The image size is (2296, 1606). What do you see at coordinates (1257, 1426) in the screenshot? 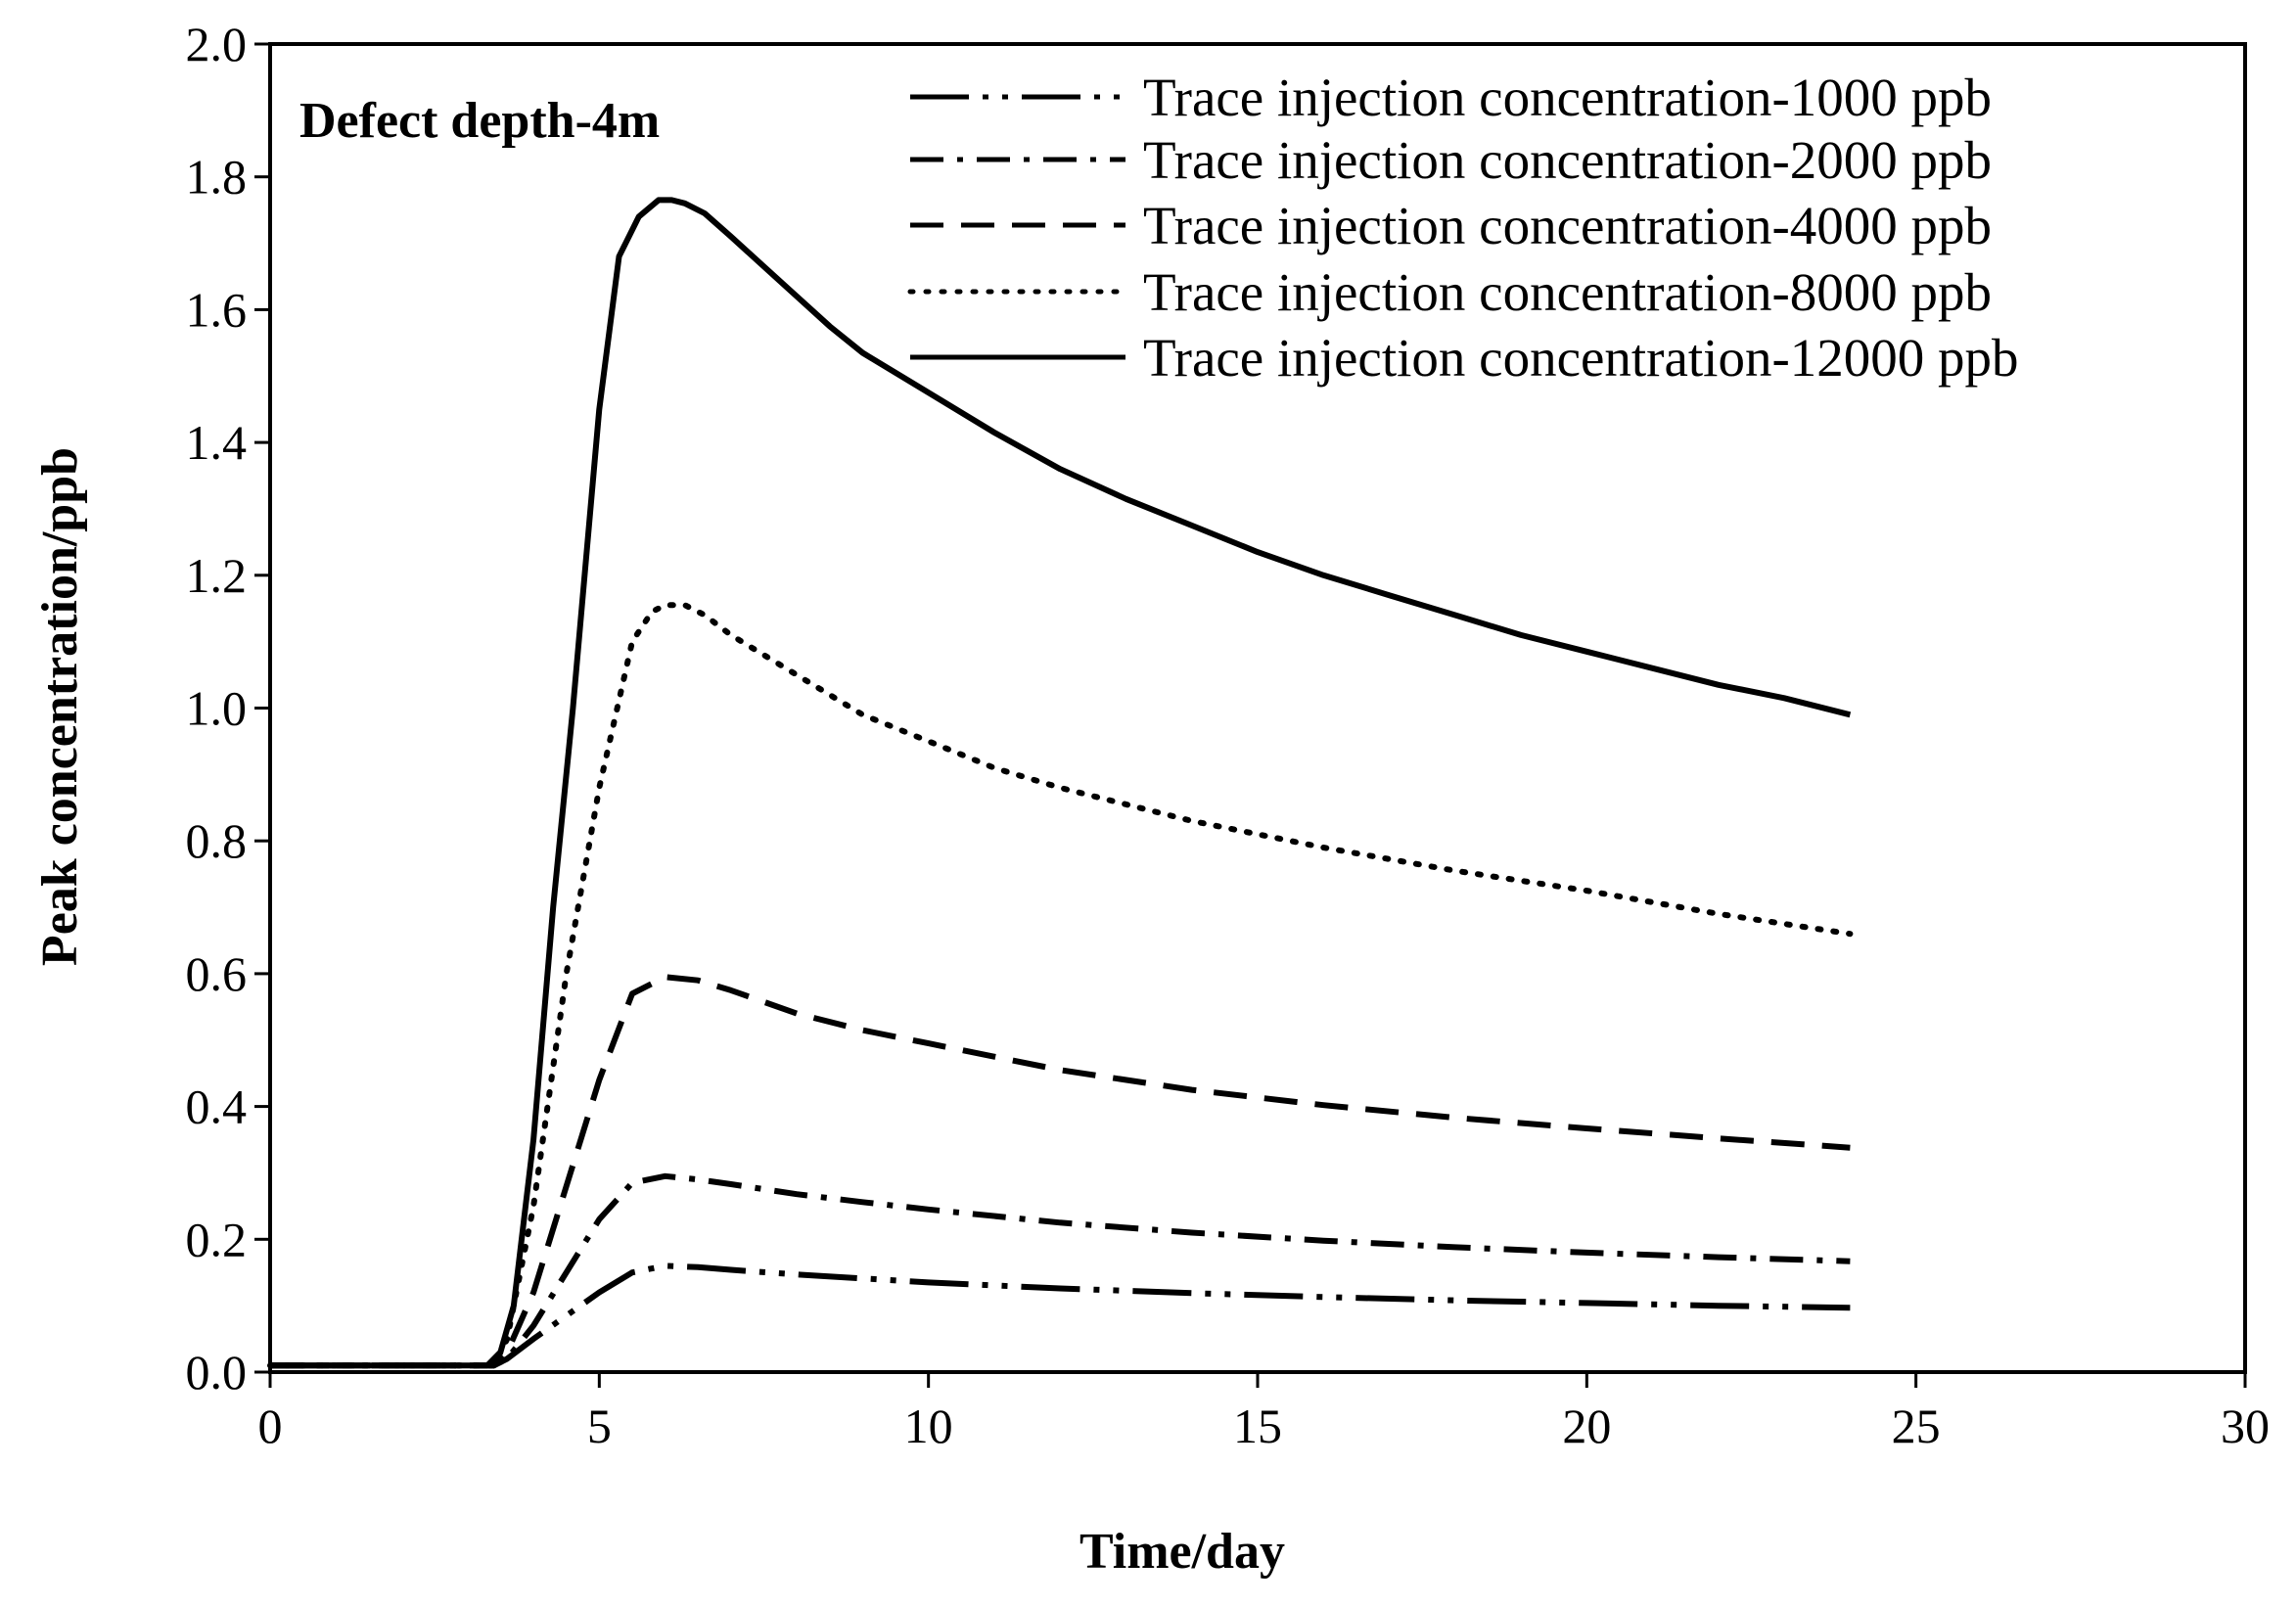
I see `x-tick-label: 15` at bounding box center [1257, 1426].